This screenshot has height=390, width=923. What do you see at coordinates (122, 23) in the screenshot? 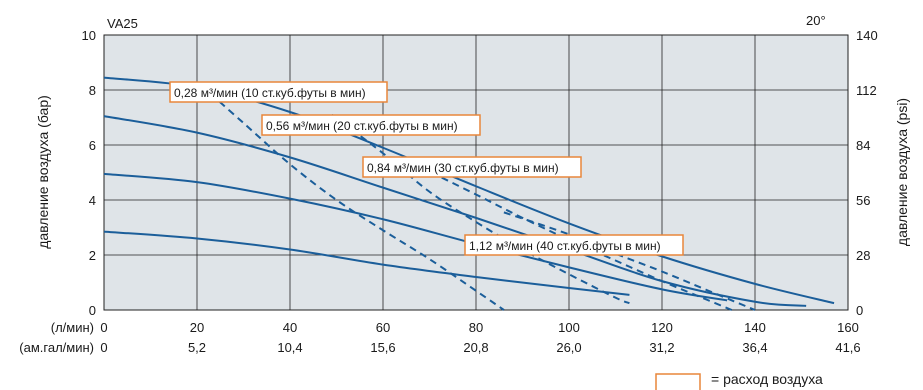
I see `pump-model-label: VA25` at bounding box center [122, 23].